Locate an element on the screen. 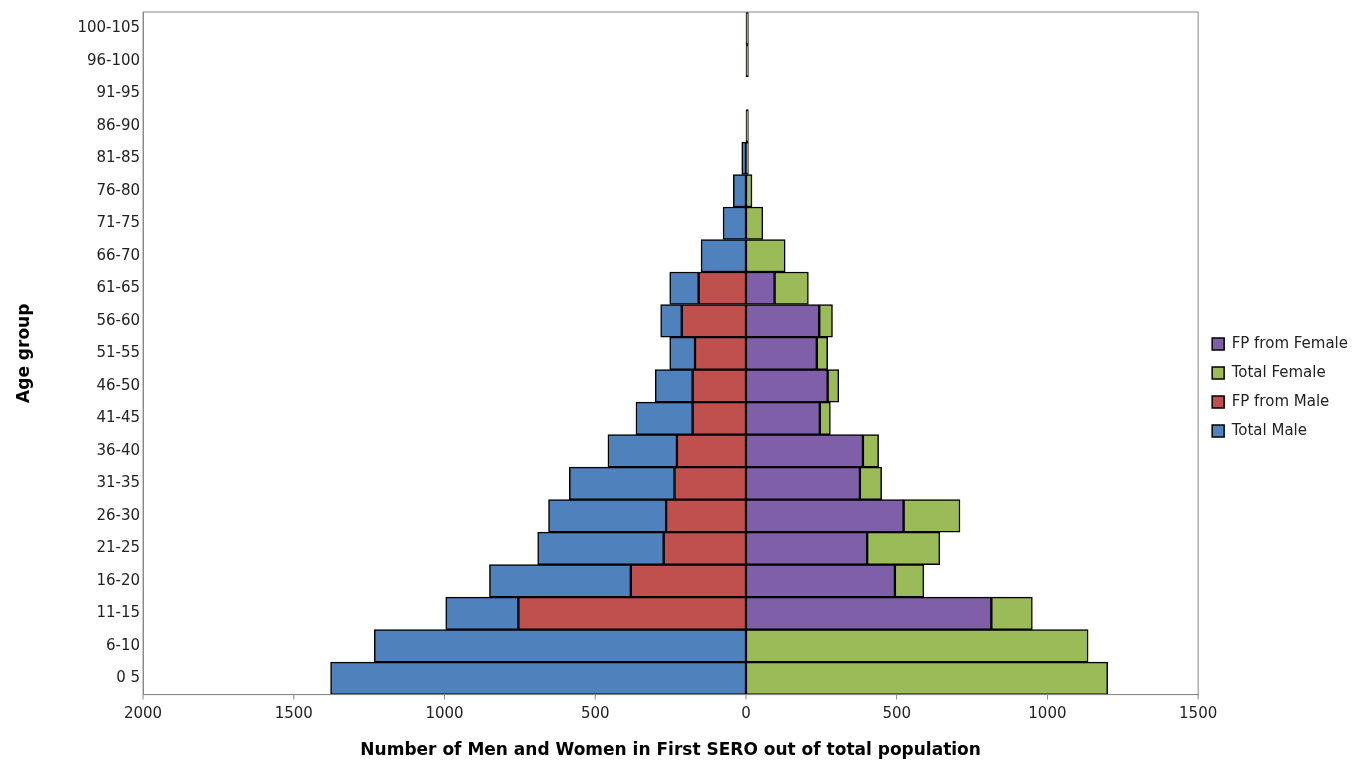  x-tick-label: 0 is located at coordinates (746, 713).